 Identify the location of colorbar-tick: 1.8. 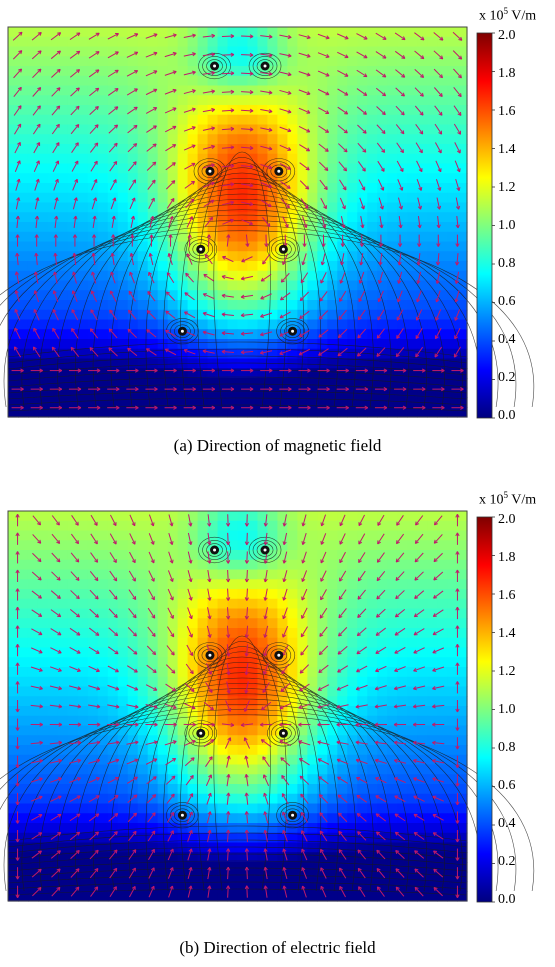
(507, 557).